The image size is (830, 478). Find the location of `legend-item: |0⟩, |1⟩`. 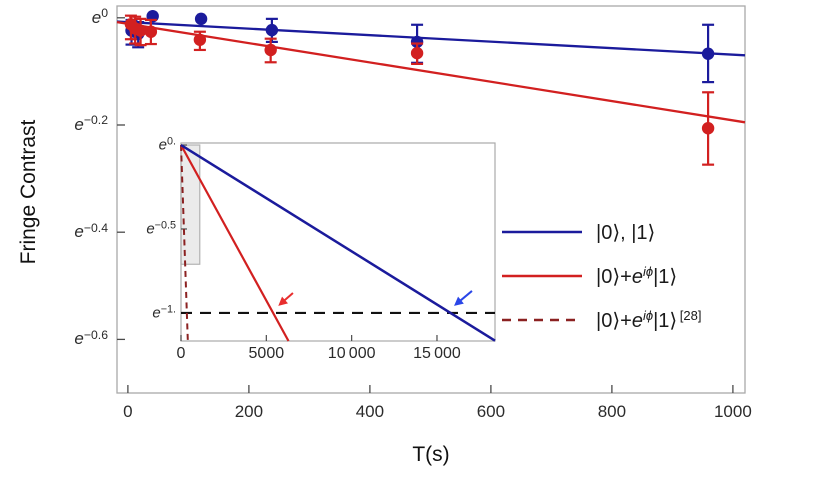

legend-item: |0⟩, |1⟩ is located at coordinates (578, 232).